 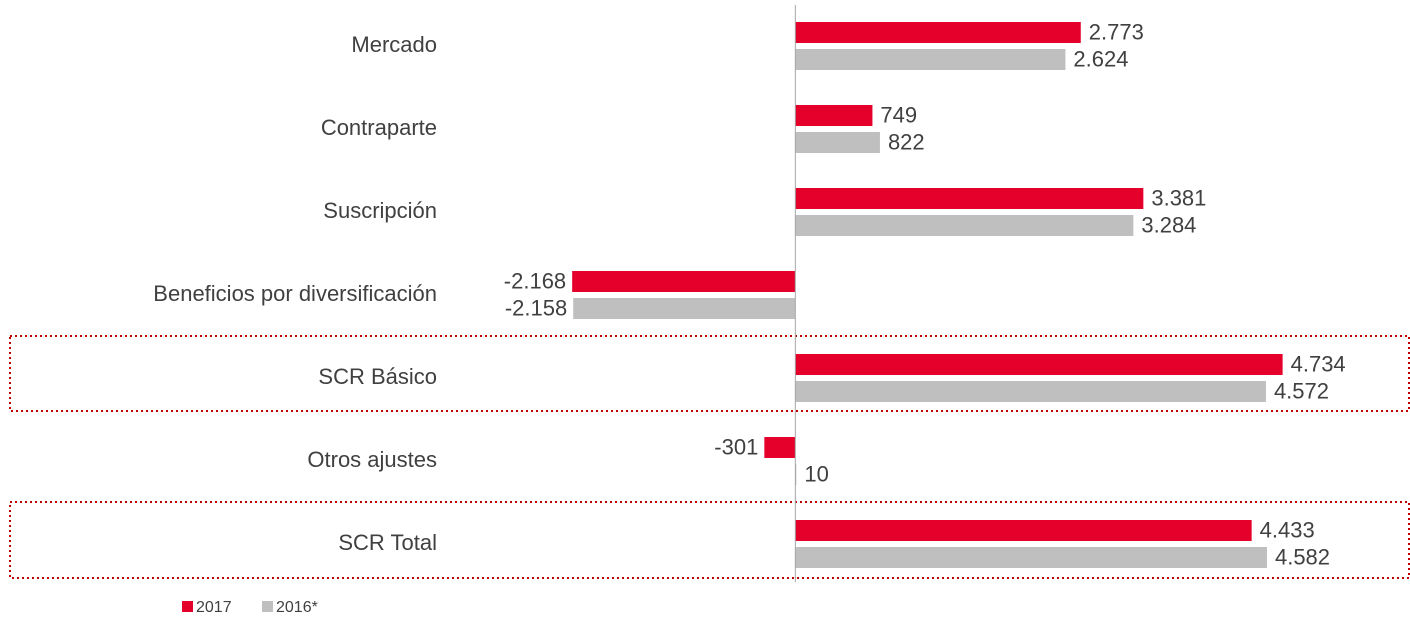 I want to click on category-label: Suscripción, so click(x=380, y=210).